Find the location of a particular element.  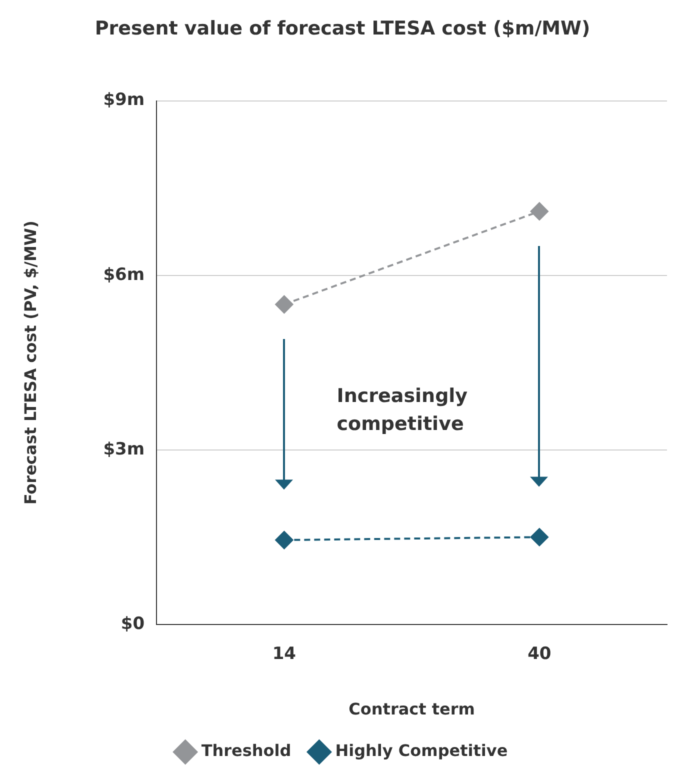

y-tick-label: $3m is located at coordinates (124, 449).